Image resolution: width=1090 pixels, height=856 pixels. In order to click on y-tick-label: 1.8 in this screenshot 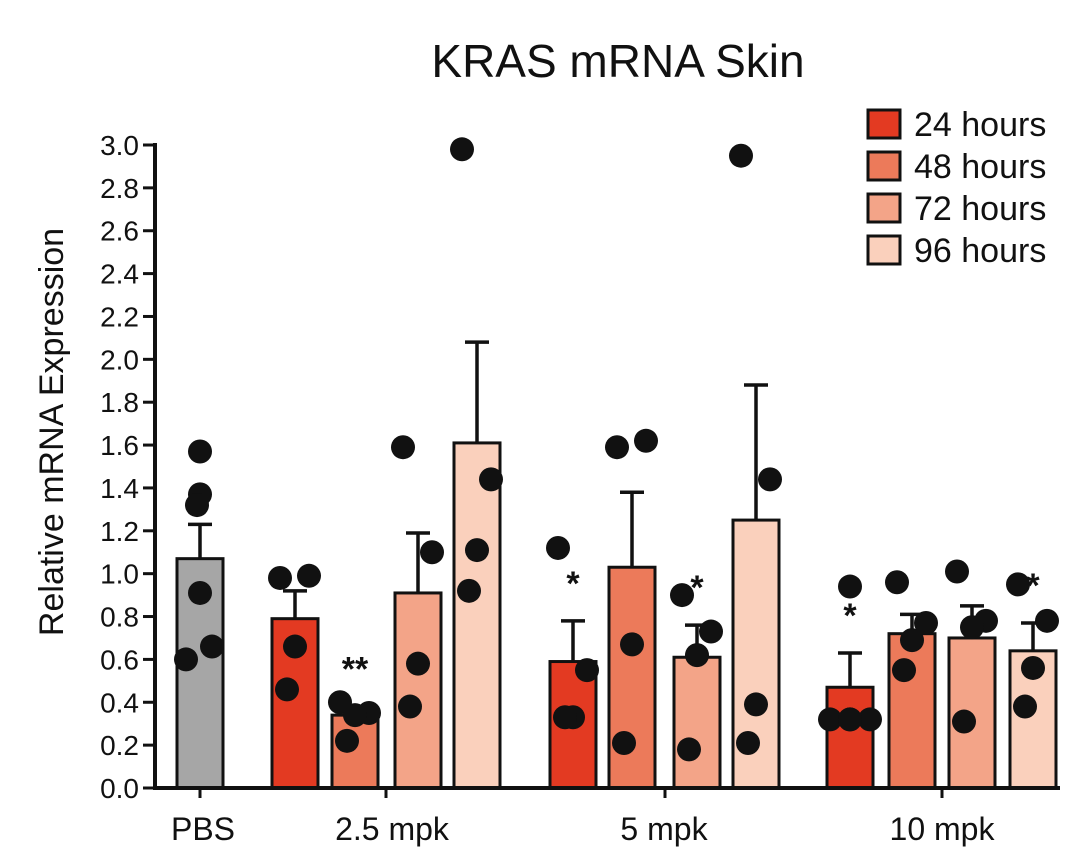, I will do `click(119, 402)`.